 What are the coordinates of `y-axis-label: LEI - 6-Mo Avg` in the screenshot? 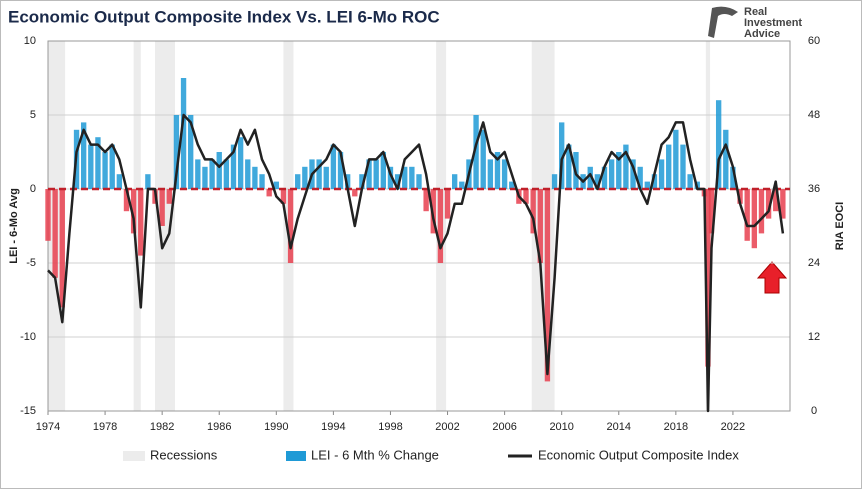 It's located at (14, 226).